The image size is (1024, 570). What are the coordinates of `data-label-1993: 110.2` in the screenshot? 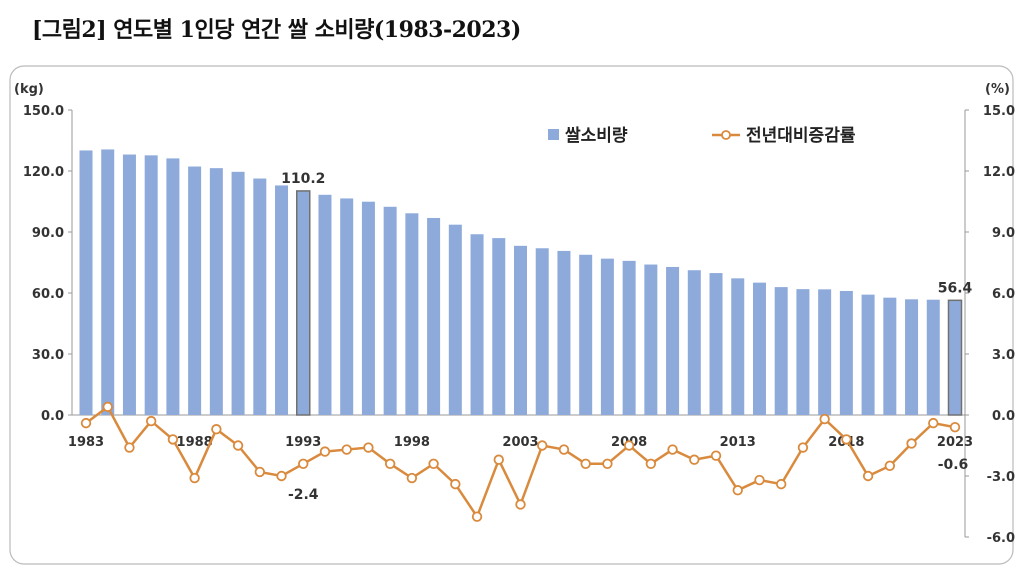 It's located at (303, 179).